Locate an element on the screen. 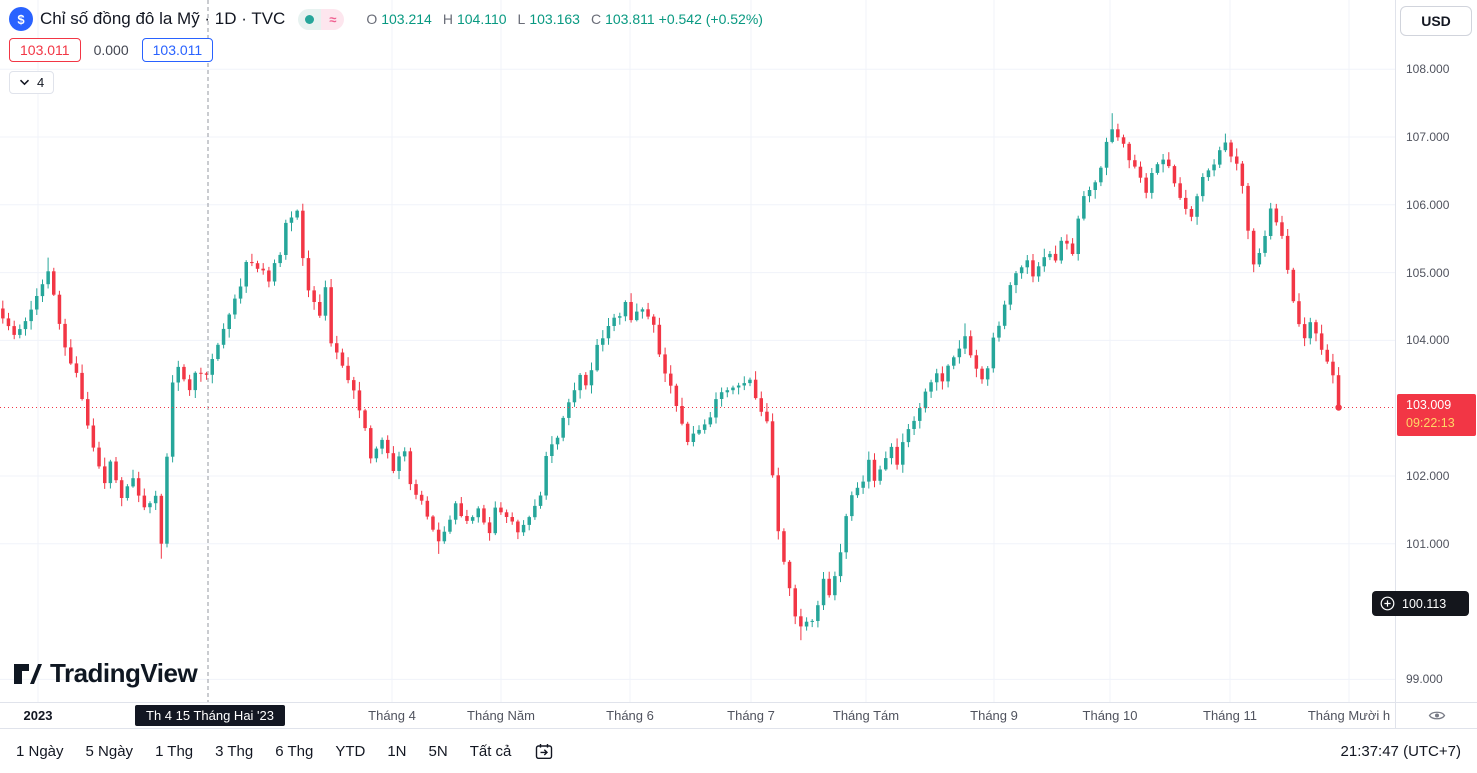 The image size is (1477, 773). price-tick: 104.000 is located at coordinates (1428, 340).